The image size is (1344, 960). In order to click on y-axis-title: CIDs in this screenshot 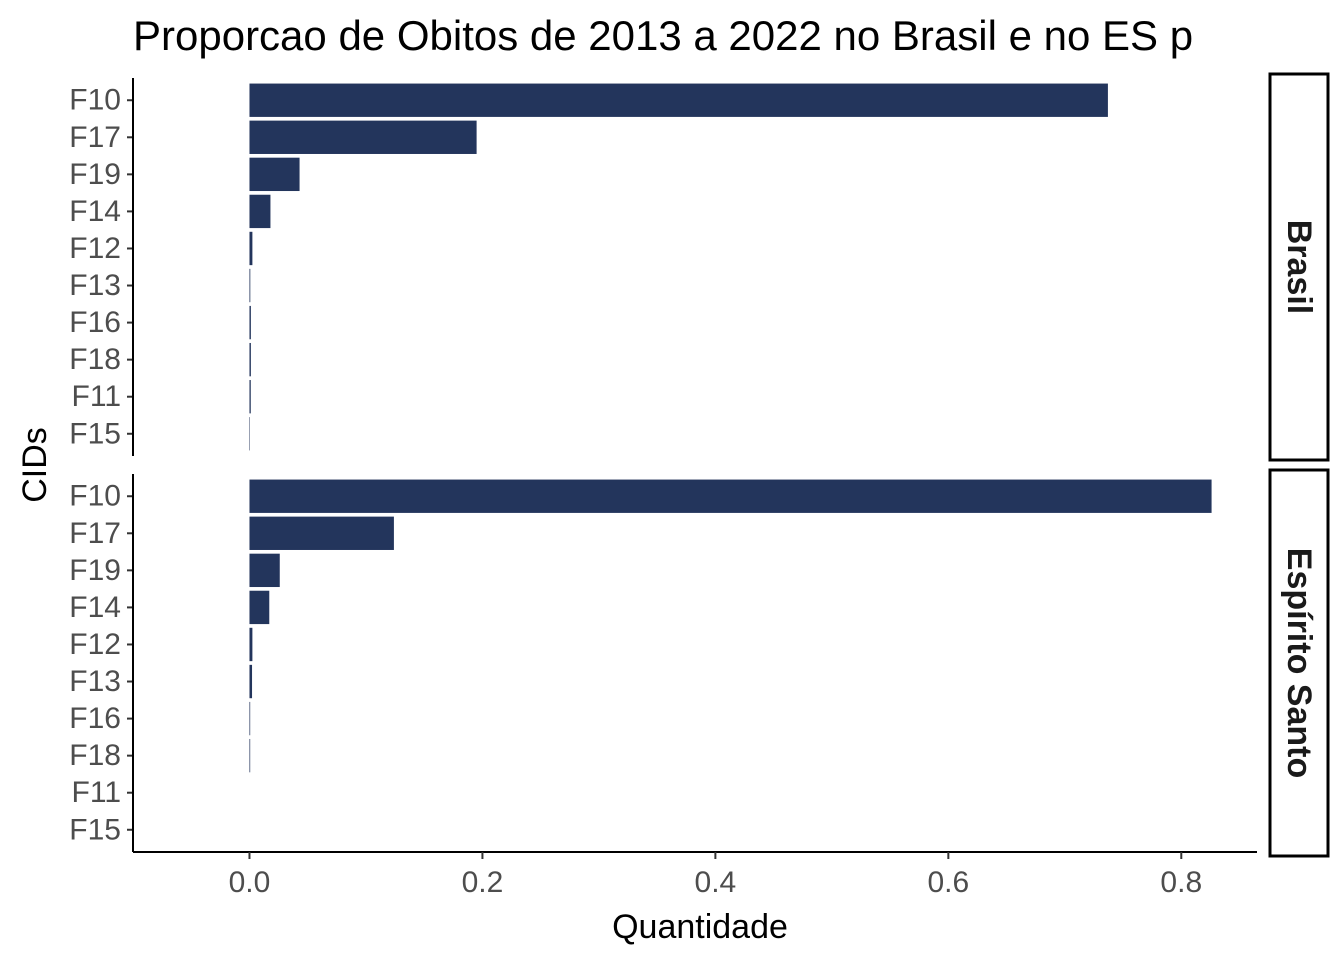, I will do `click(35, 465)`.